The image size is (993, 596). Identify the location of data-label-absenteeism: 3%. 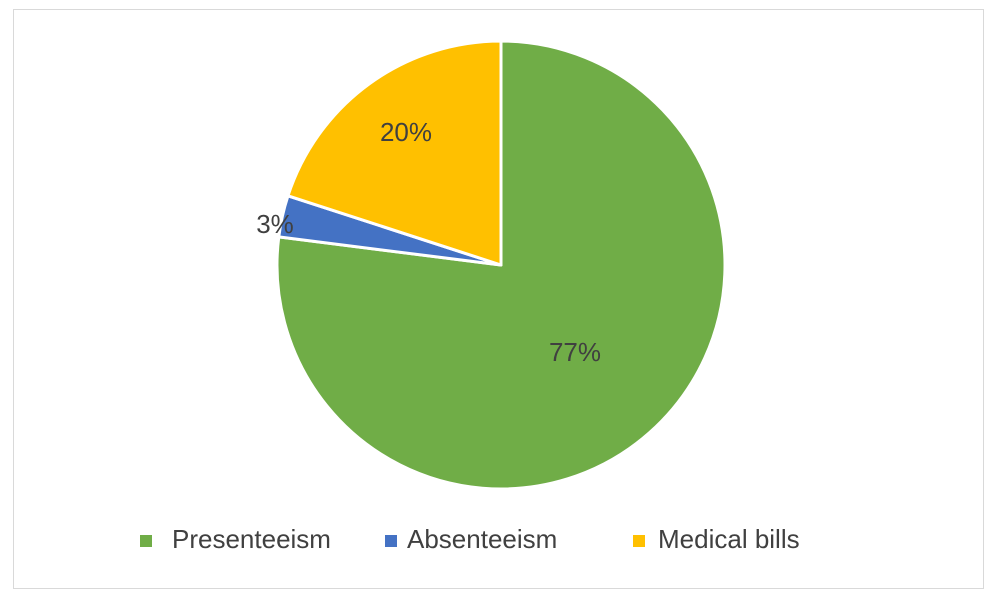
(275, 224).